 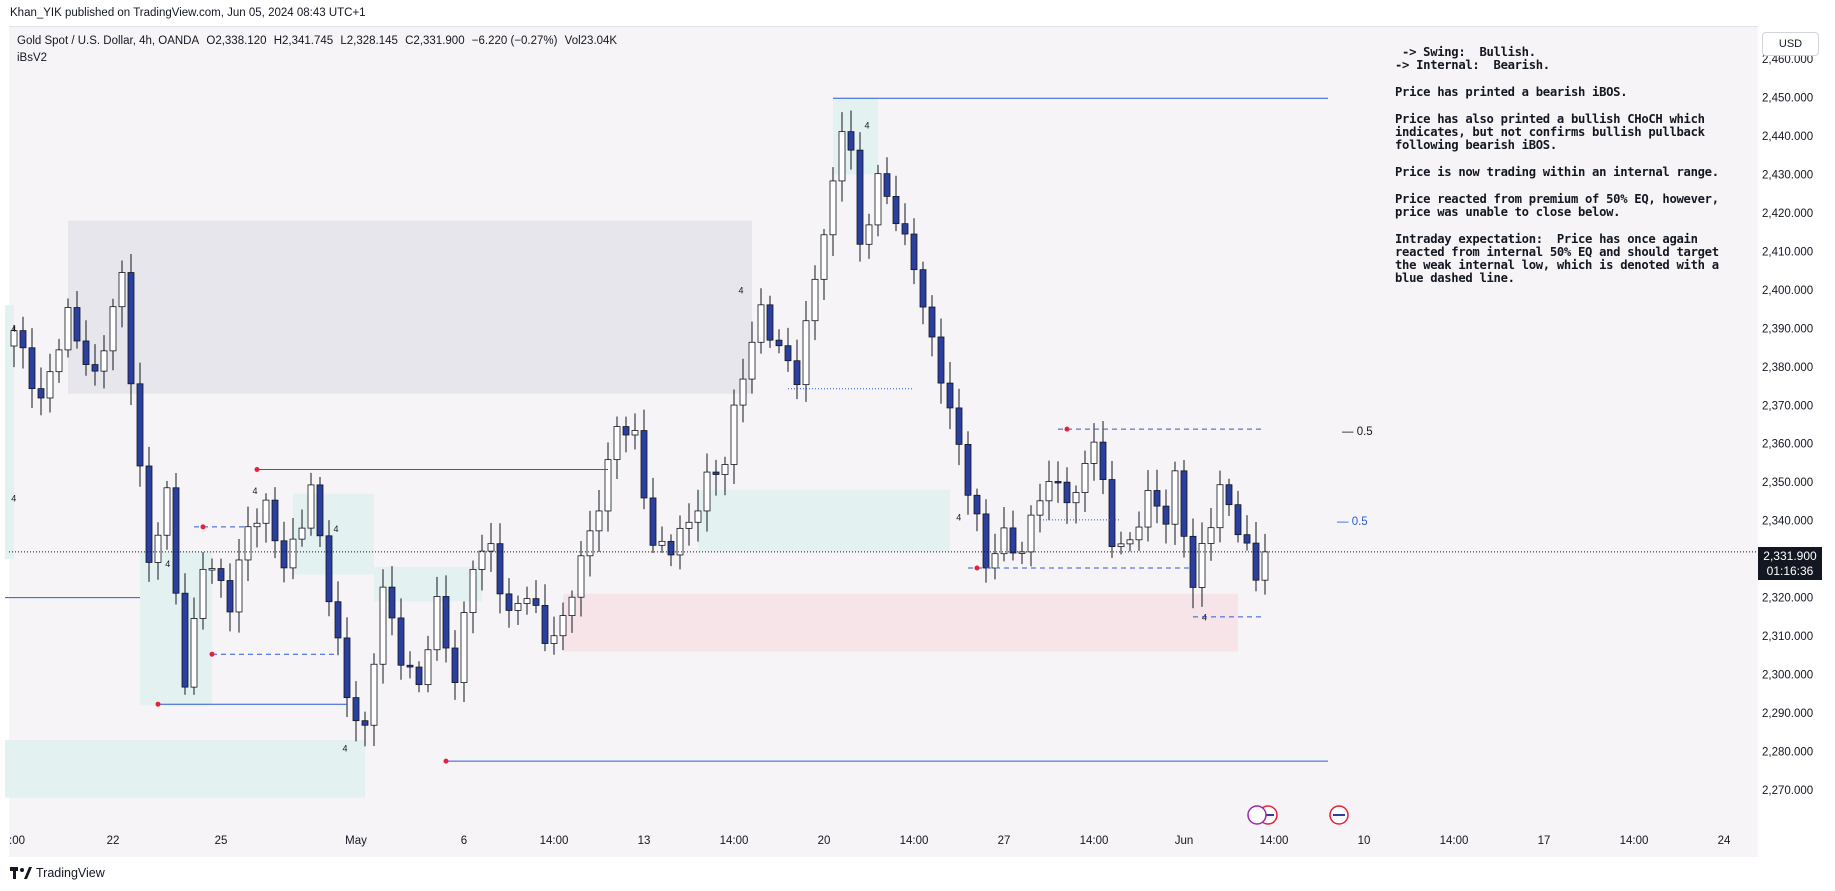 What do you see at coordinates (1790, 44) in the screenshot?
I see `currency-button: USD` at bounding box center [1790, 44].